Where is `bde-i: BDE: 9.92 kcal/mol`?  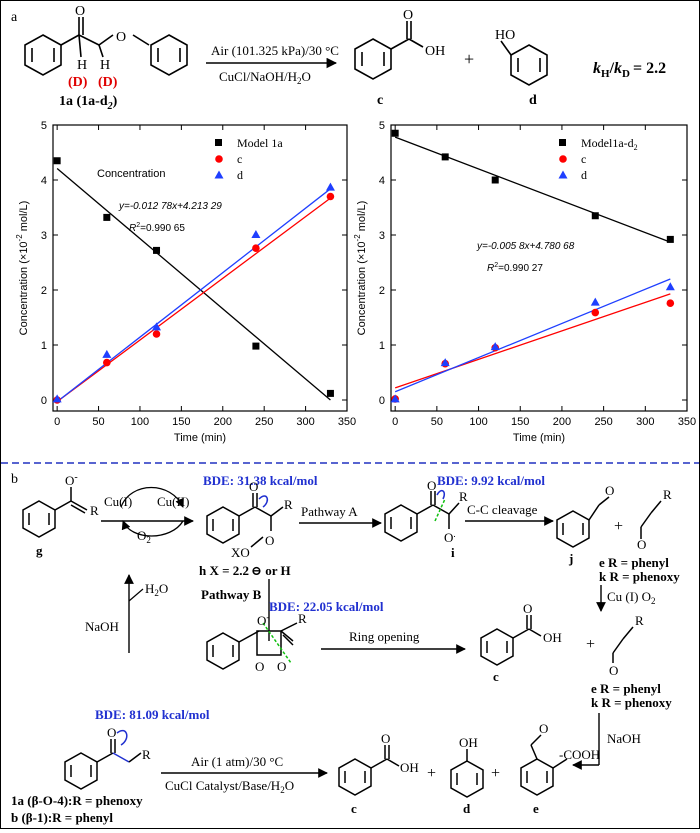 bde-i: BDE: 9.92 kcal/mol is located at coordinates (491, 480).